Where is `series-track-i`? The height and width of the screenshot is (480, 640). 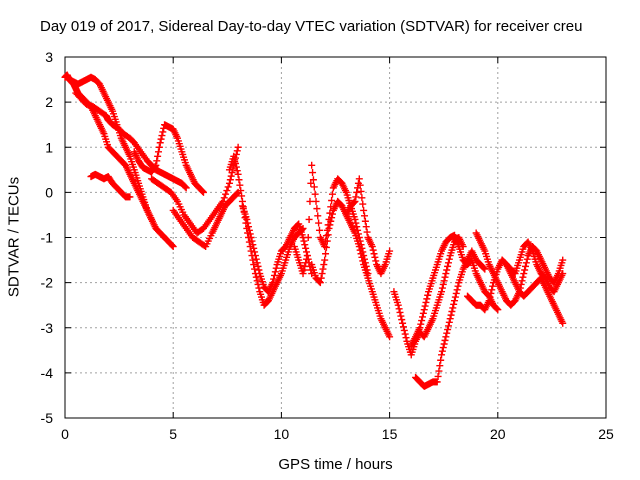 series-track-i is located at coordinates (277, 249).